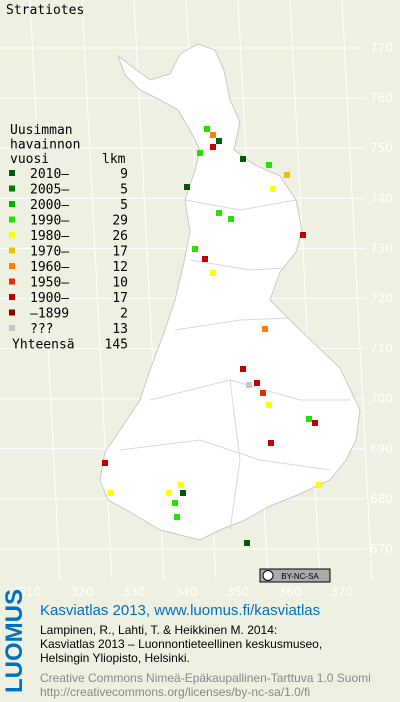  I want to click on legend-label: 1950–, so click(49, 283).